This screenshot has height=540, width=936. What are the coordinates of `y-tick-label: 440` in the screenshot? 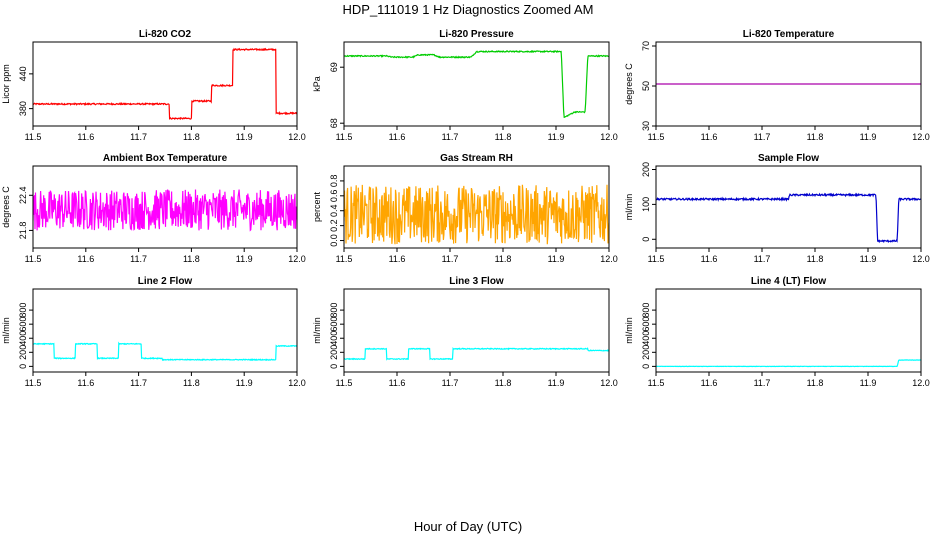 It's located at (23, 73).